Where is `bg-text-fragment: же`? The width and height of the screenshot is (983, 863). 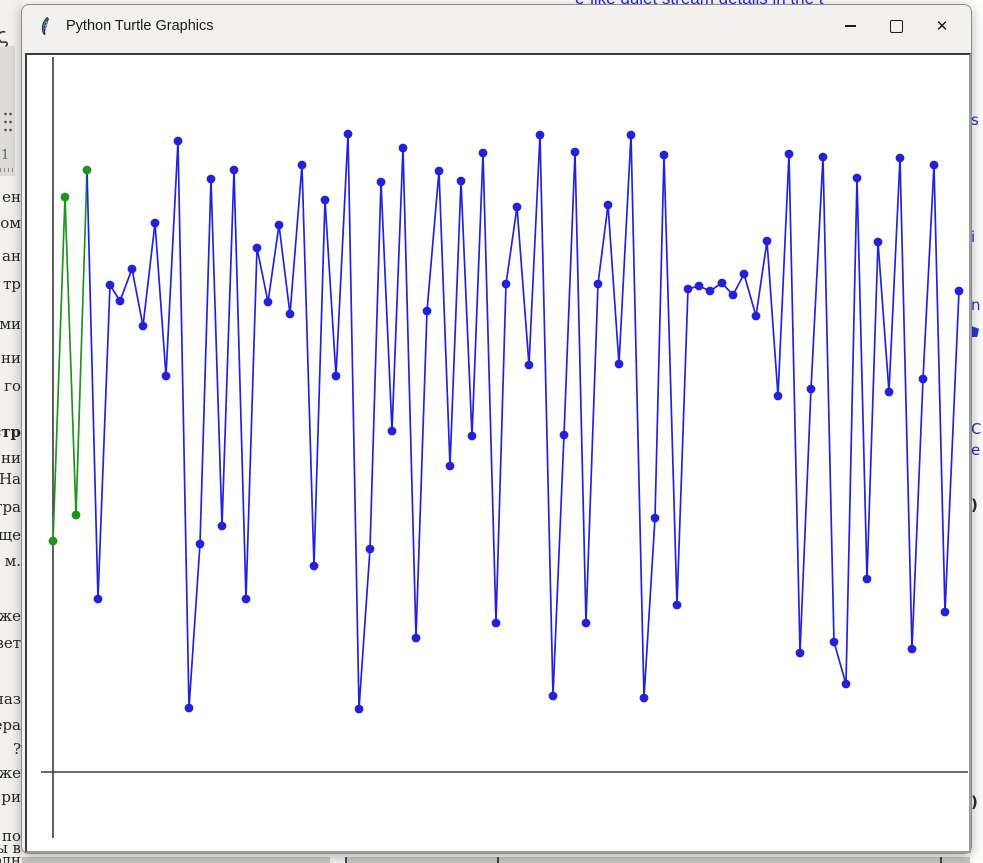 bg-text-fragment: же is located at coordinates (10, 773).